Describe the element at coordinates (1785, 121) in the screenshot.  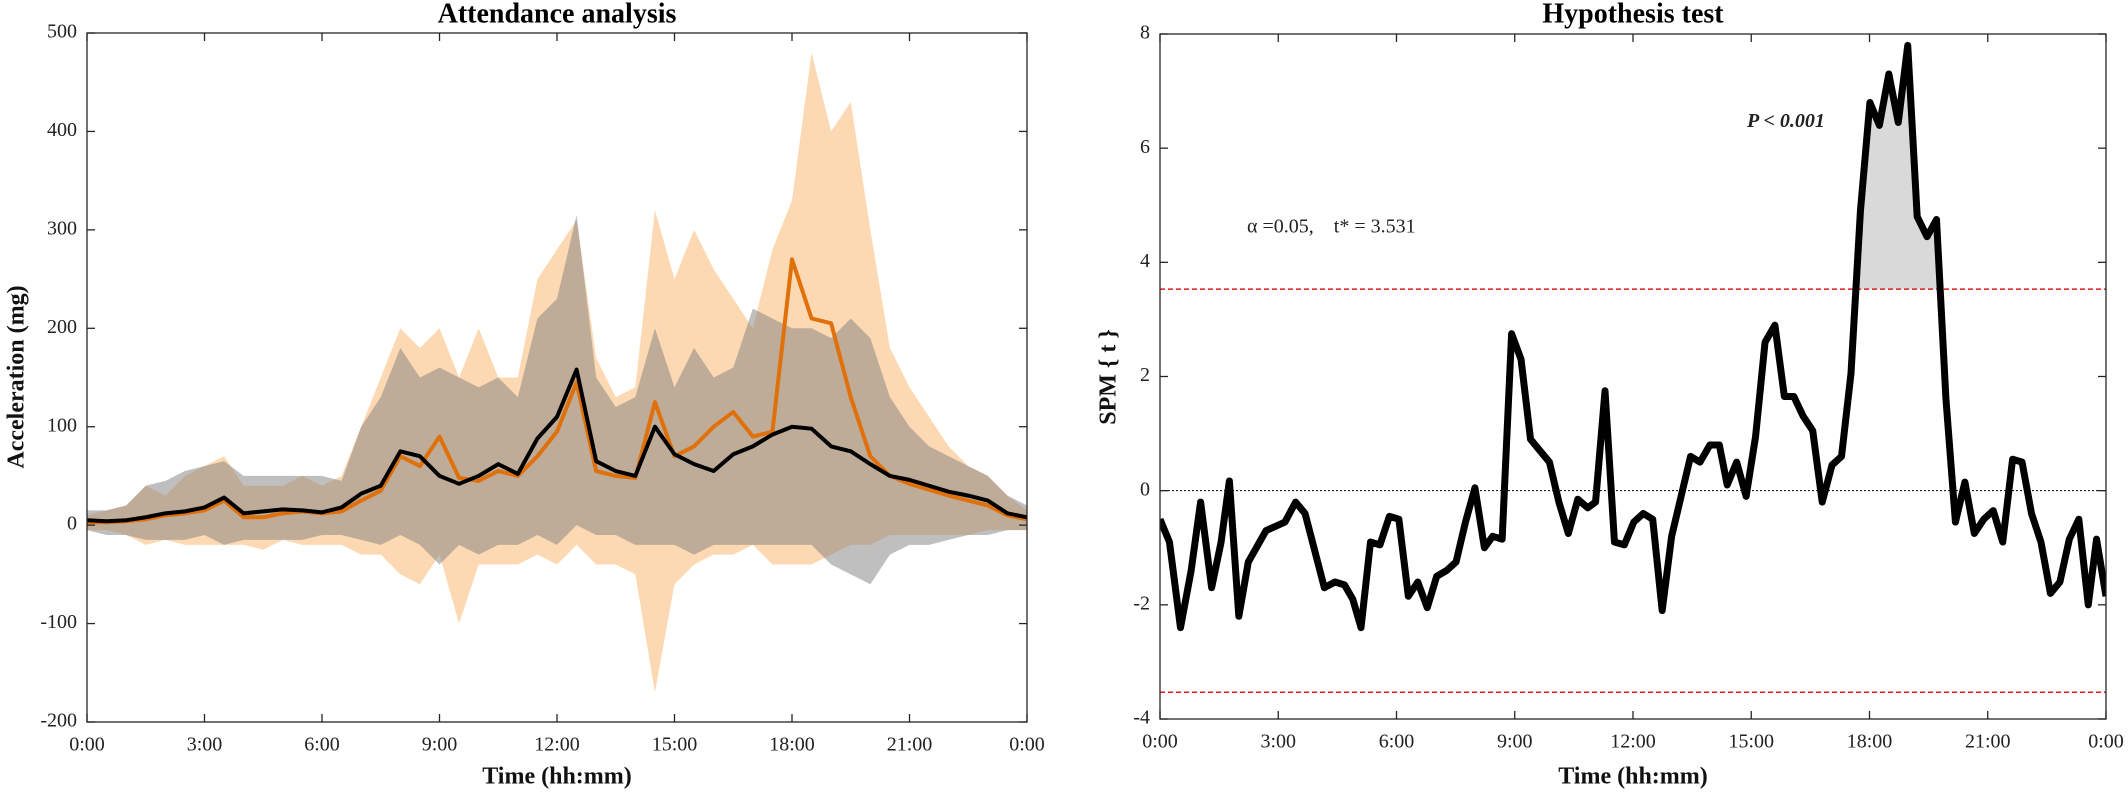
I see `annotation: P < 0.001` at that location.